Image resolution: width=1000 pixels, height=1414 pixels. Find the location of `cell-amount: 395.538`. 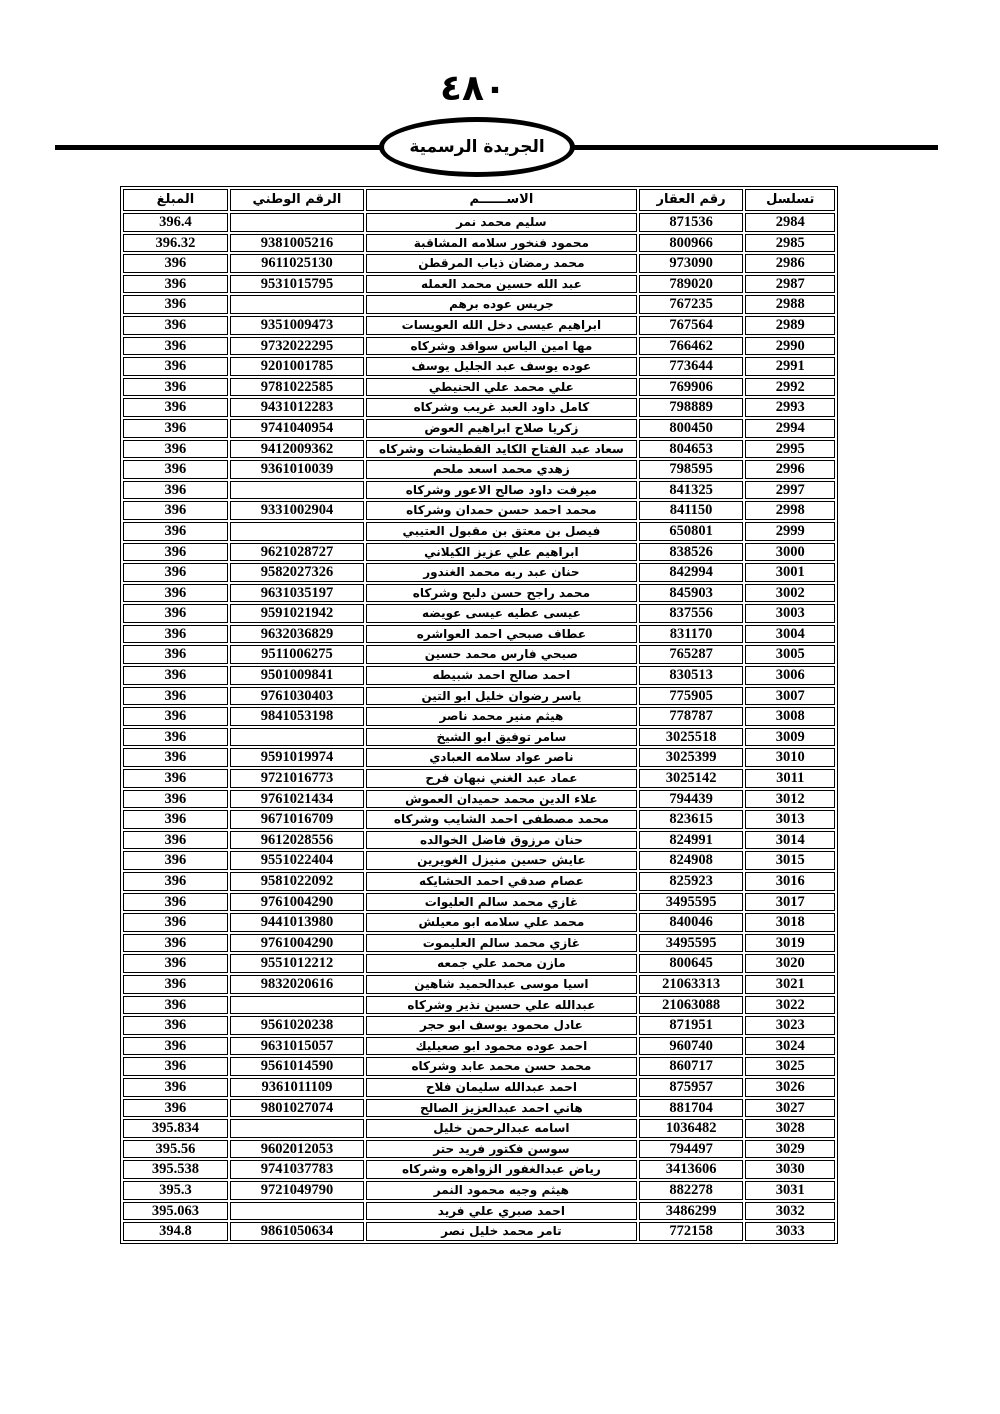

cell-amount: 395.538 is located at coordinates (175, 1169).